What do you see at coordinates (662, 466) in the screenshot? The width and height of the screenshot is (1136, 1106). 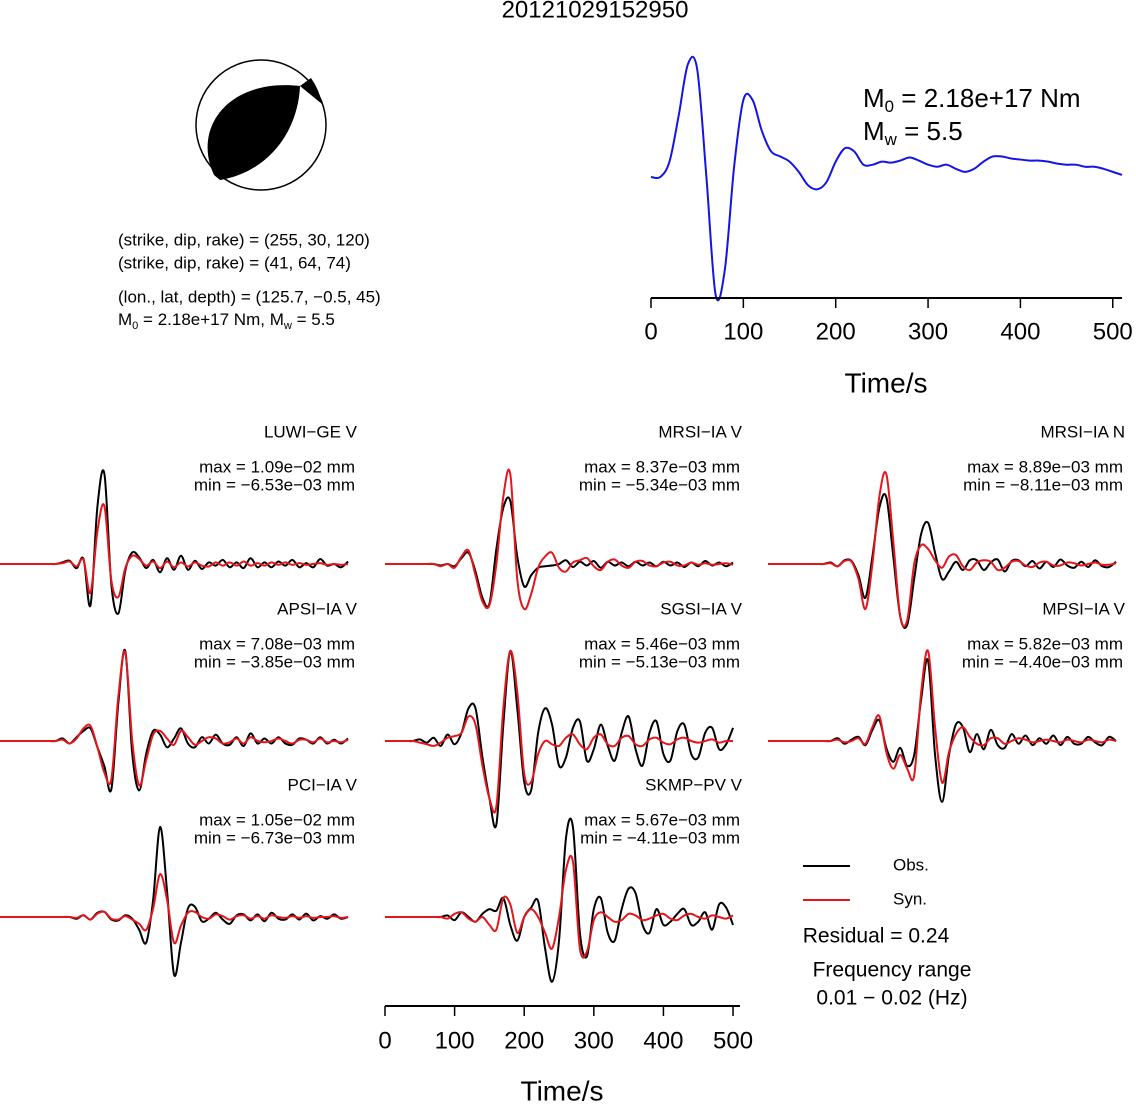 I see `max-label: max = 8.37e−03 mm` at bounding box center [662, 466].